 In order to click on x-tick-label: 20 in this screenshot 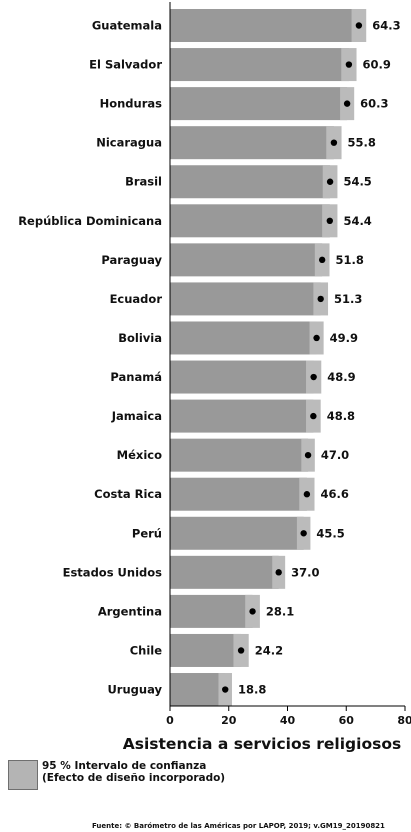, I will do `click(229, 720)`.